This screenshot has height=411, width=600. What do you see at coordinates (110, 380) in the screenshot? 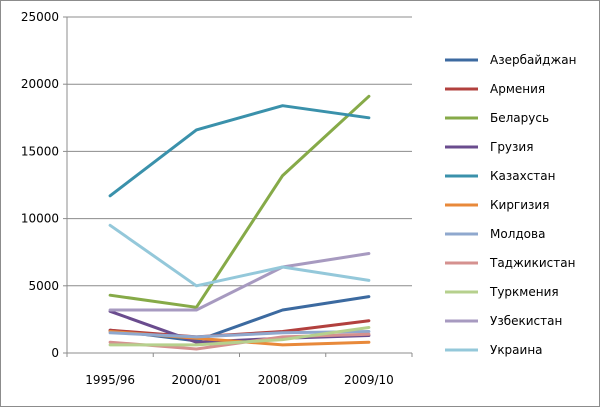
I see `x-tick-label: 1995/96` at bounding box center [110, 380].